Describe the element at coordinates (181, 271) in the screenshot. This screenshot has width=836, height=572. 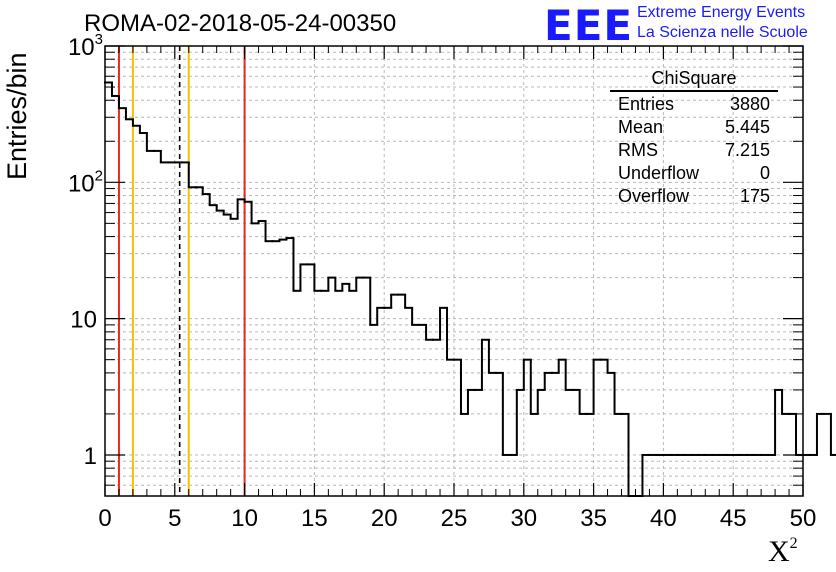
I see `marker-lines` at that location.